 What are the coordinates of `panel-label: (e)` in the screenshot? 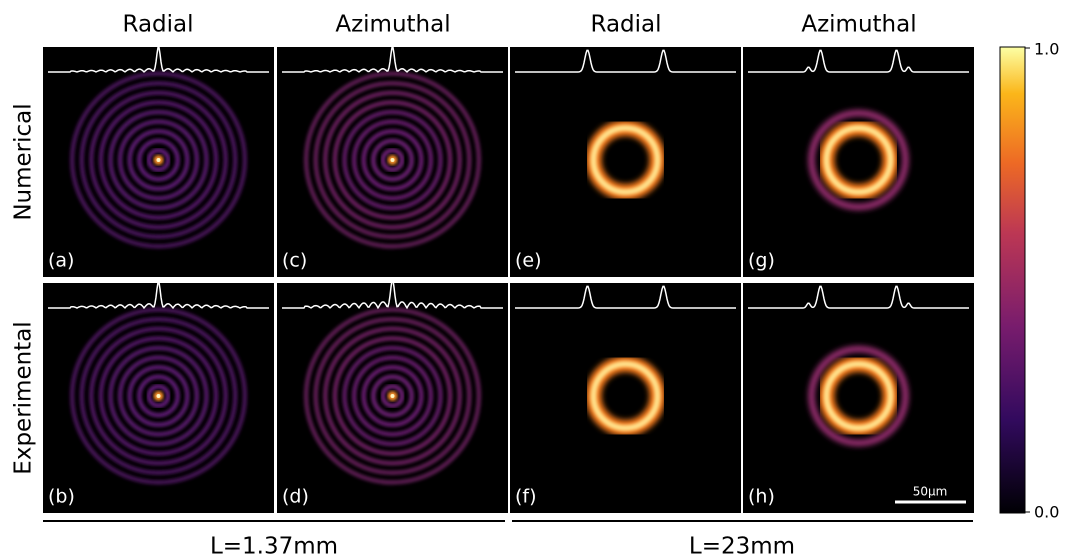 It's located at (528, 261).